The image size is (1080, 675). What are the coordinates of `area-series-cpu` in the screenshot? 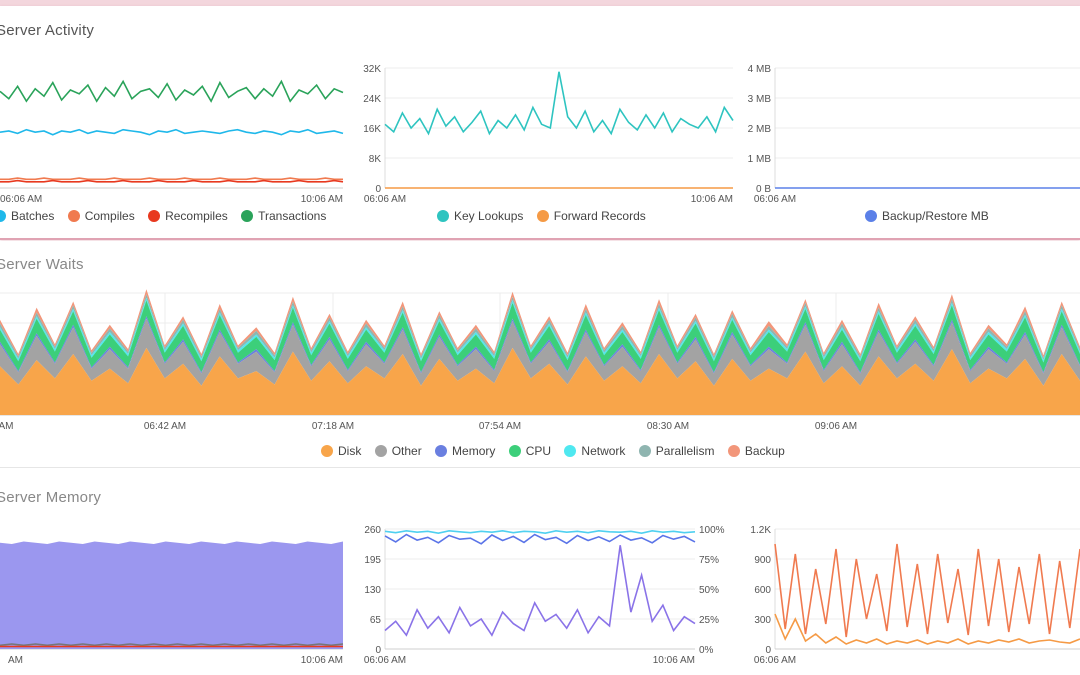 It's located at (540, 336).